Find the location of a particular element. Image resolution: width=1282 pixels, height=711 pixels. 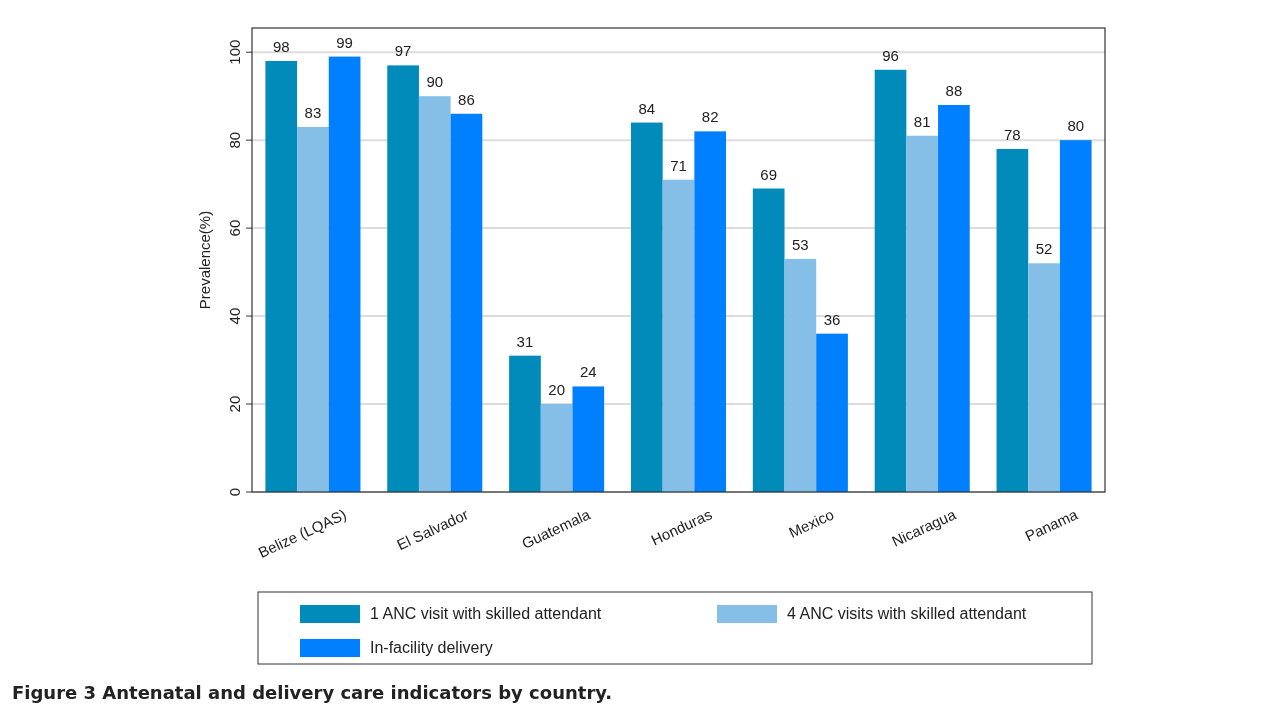

data-label: 98 is located at coordinates (281, 46).